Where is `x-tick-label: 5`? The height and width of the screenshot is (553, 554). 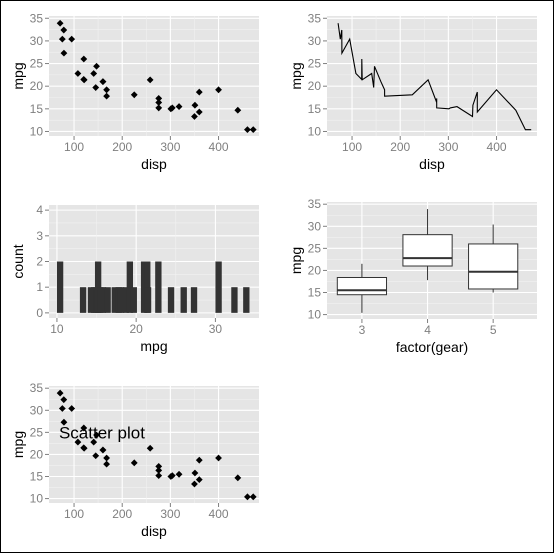
x-tick-label: 5 is located at coordinates (493, 330).